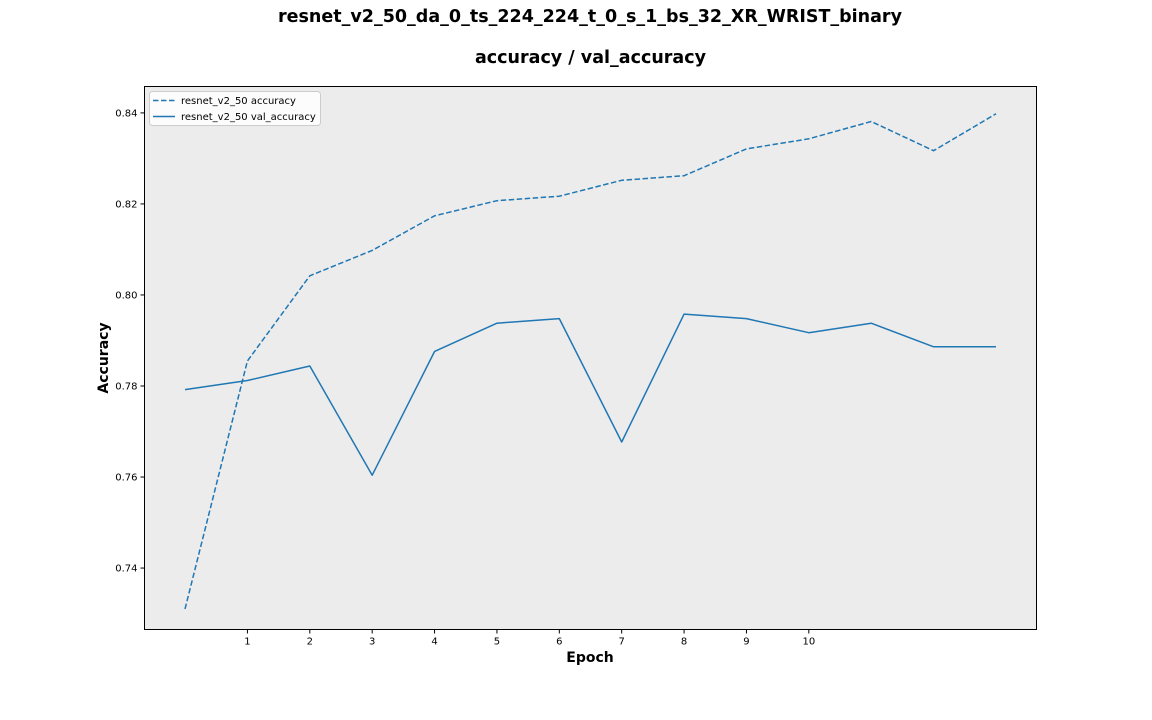  What do you see at coordinates (497, 642) in the screenshot?
I see `x-tick-label: 5` at bounding box center [497, 642].